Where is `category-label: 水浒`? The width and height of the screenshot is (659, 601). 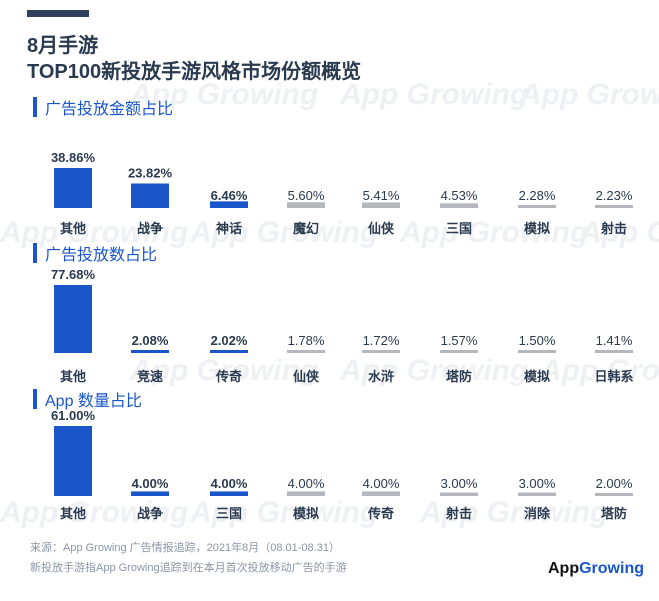
category-label: 水浒 is located at coordinates (381, 376).